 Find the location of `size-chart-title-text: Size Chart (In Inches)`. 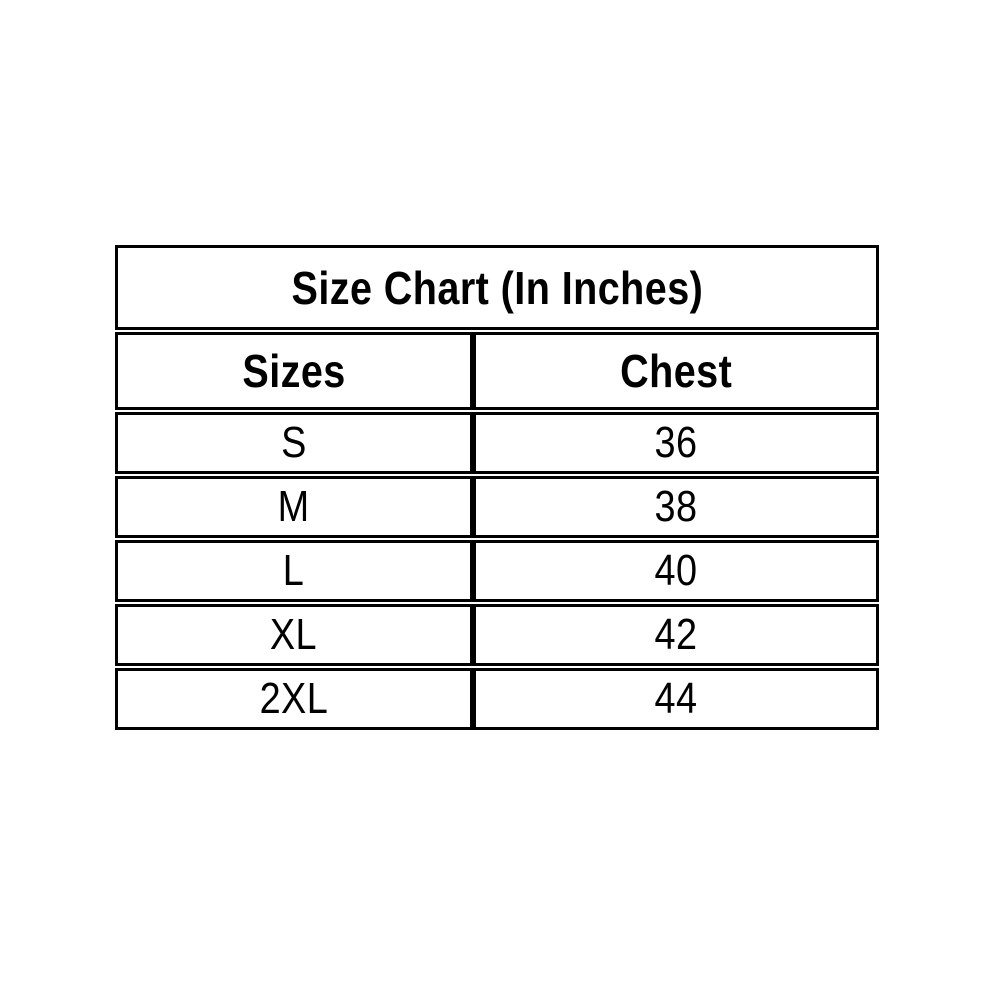

size-chart-title-text: Size Chart (In Inches) is located at coordinates (497, 287).